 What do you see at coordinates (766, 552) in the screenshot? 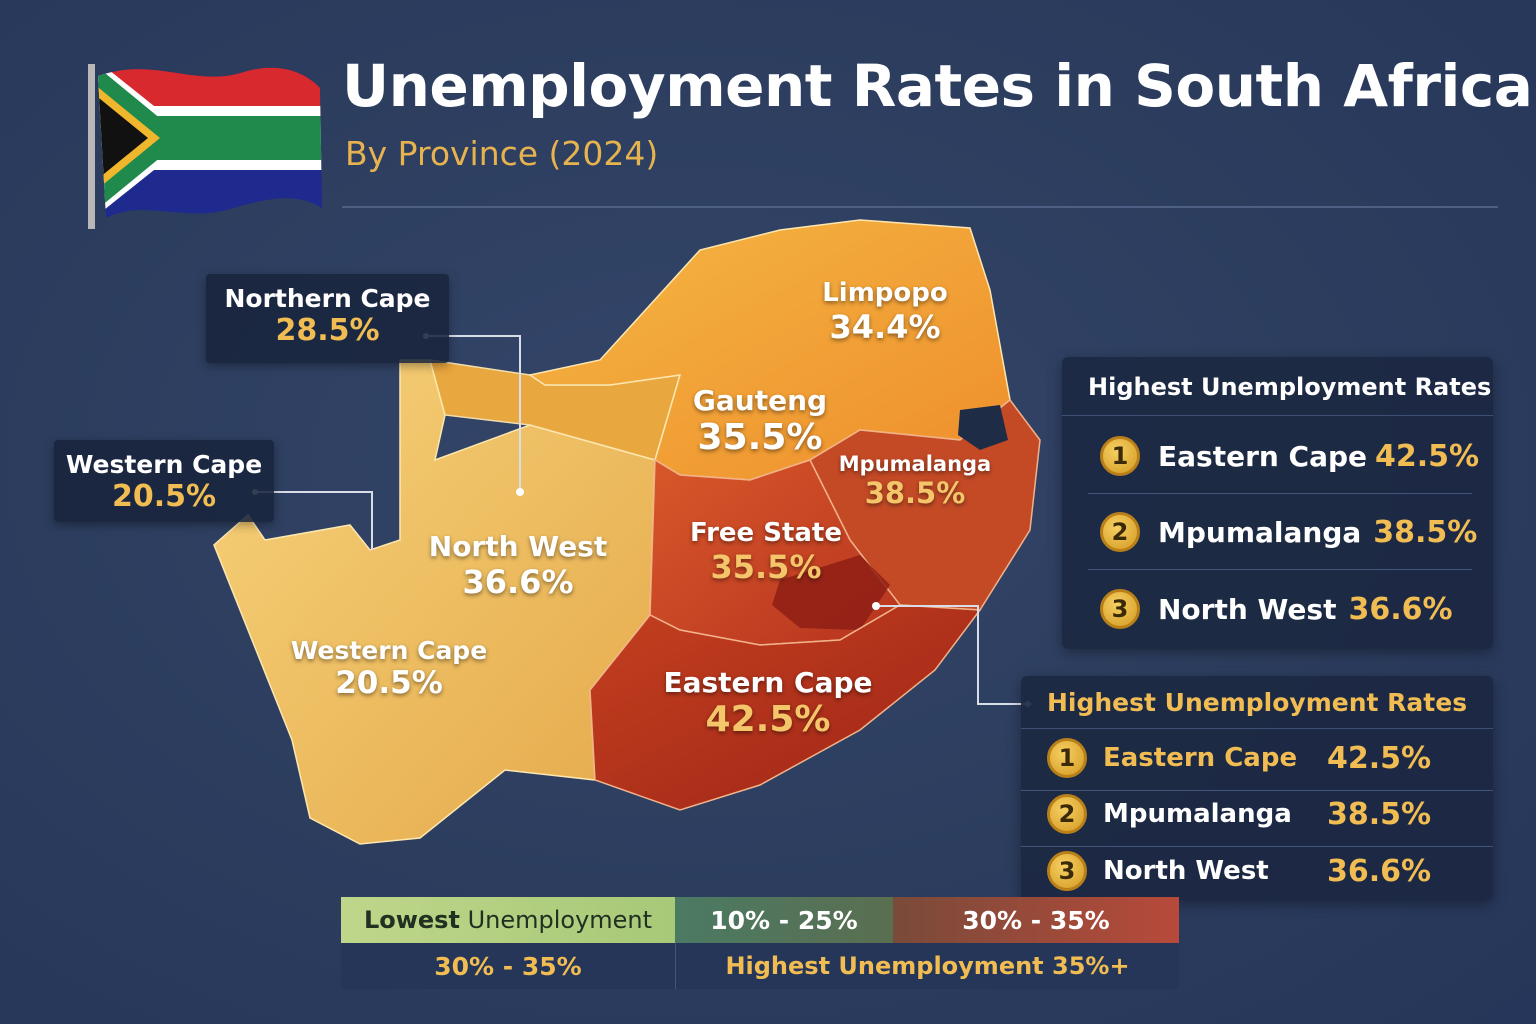
I see `map-label-free-state: Free State 35.5%` at bounding box center [766, 552].